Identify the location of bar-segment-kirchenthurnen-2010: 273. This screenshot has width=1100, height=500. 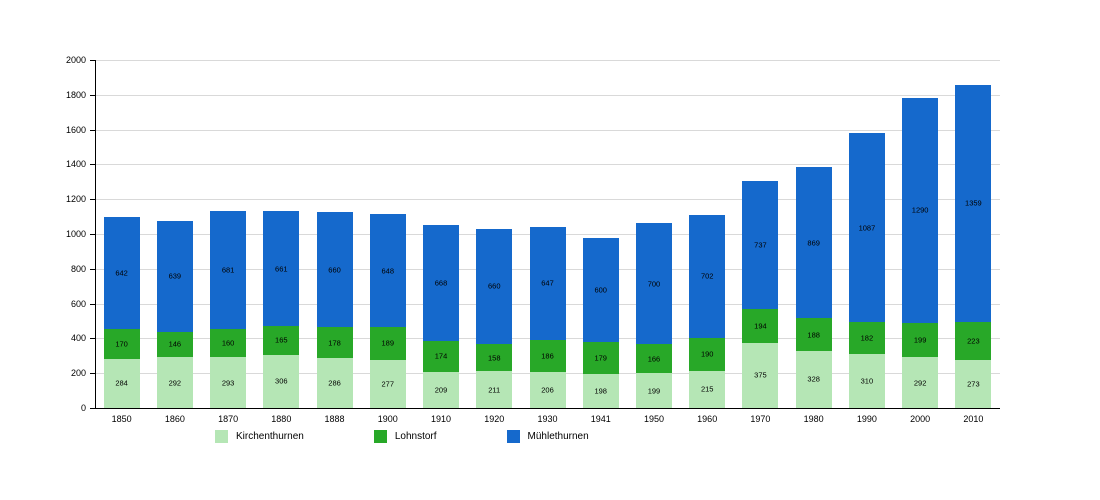
(973, 384).